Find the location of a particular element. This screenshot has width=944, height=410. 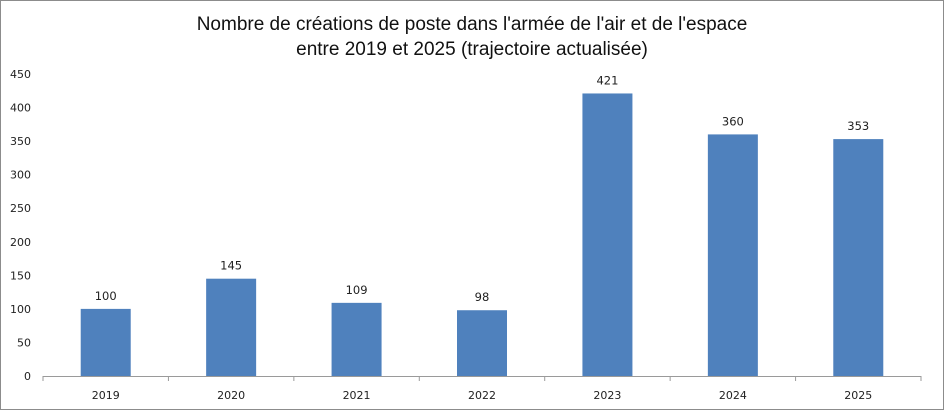

x-tick-label-2025: 2025 is located at coordinates (858, 395).